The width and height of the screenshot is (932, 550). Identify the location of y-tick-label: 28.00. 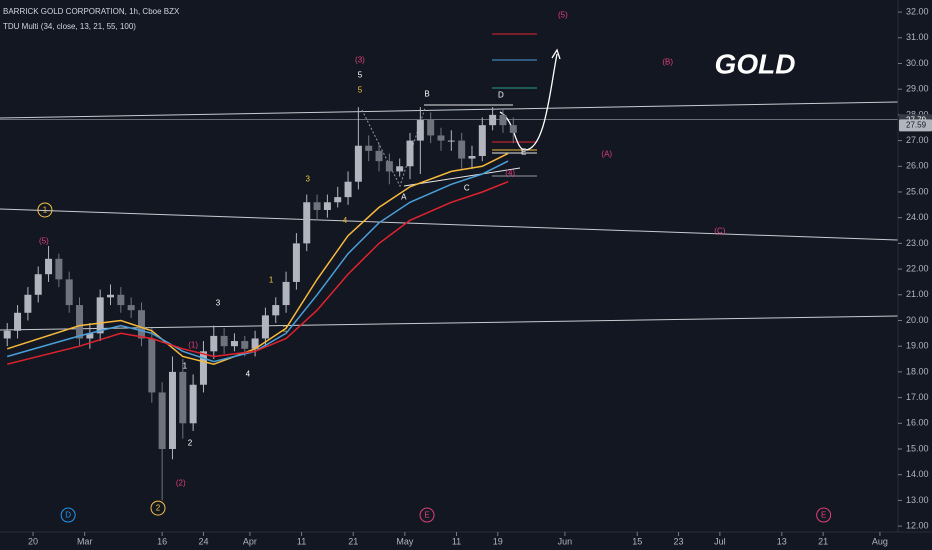
(917, 114).